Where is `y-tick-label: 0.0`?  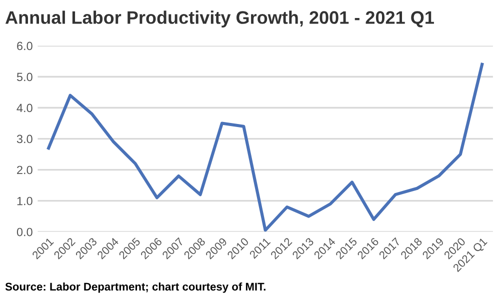 y-tick-label: 0.0 is located at coordinates (24, 232).